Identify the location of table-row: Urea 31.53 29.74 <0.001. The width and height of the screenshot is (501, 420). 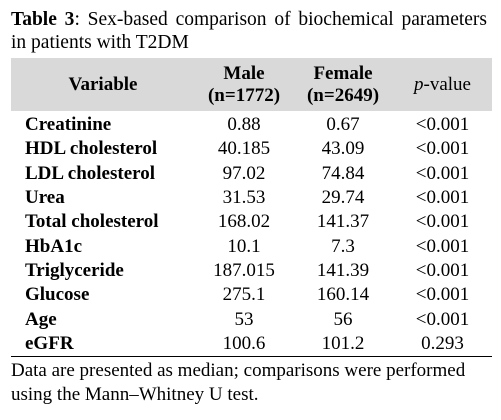
(251, 198).